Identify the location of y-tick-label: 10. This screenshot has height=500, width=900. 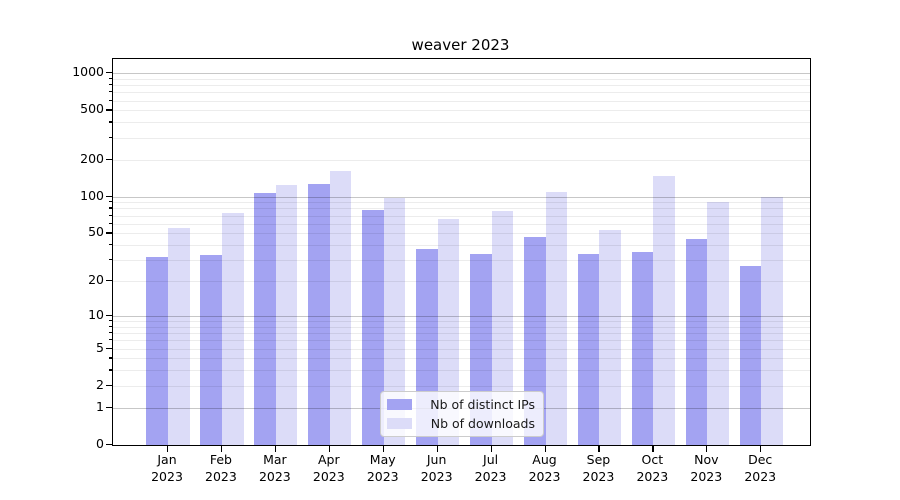
(96, 314).